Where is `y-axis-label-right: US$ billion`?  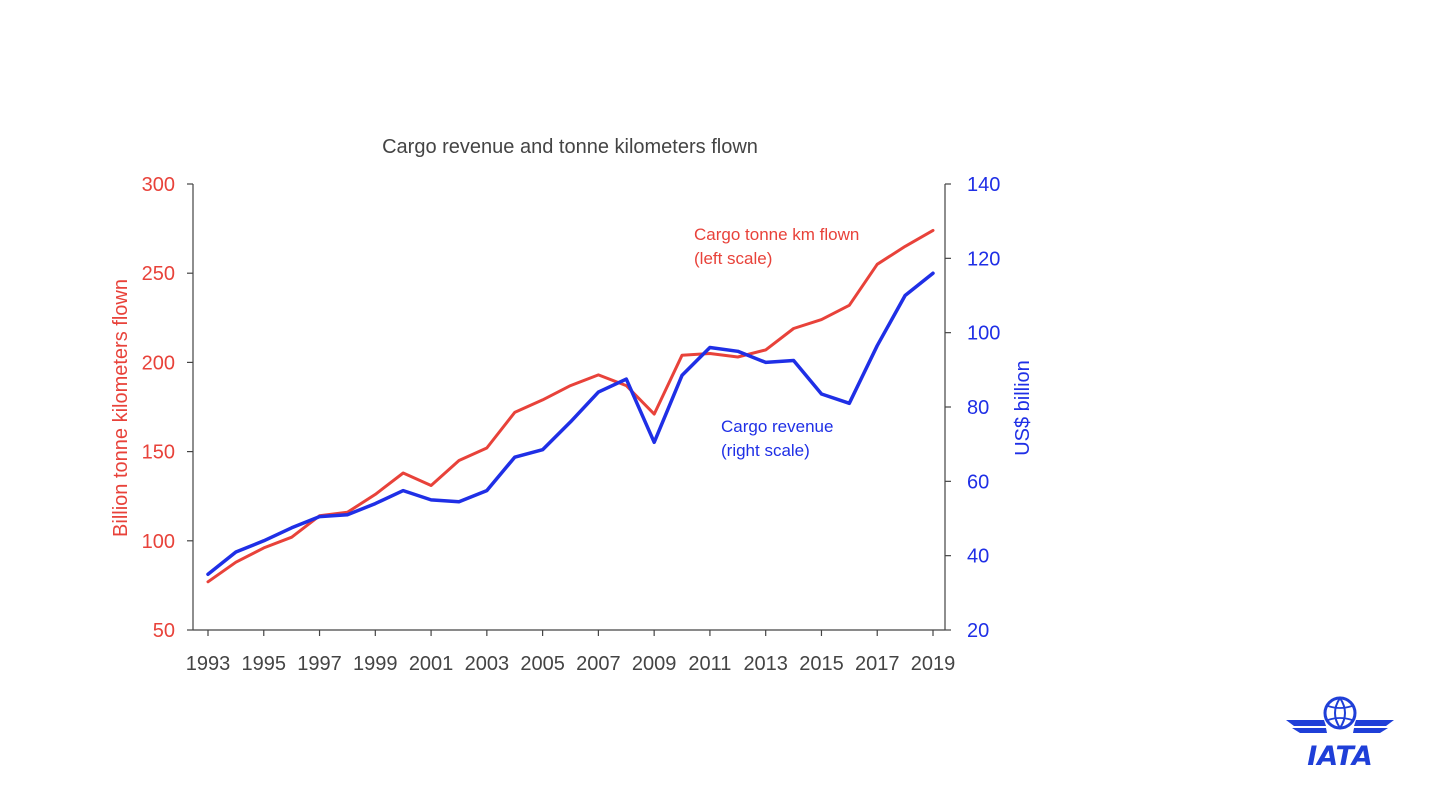 y-axis-label-right: US$ billion is located at coordinates (1023, 408).